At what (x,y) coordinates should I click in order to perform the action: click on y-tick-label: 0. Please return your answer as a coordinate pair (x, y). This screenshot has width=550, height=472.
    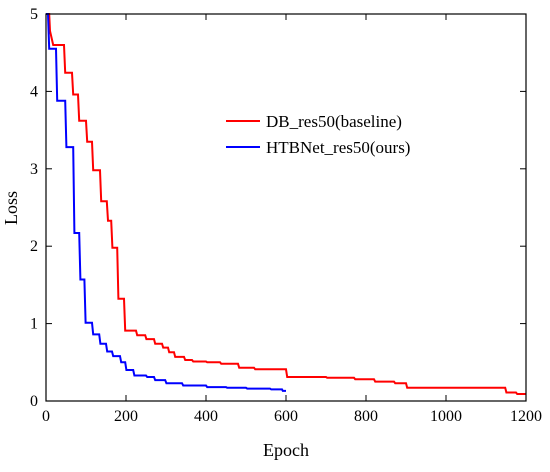
    Looking at the image, I should click on (34, 401).